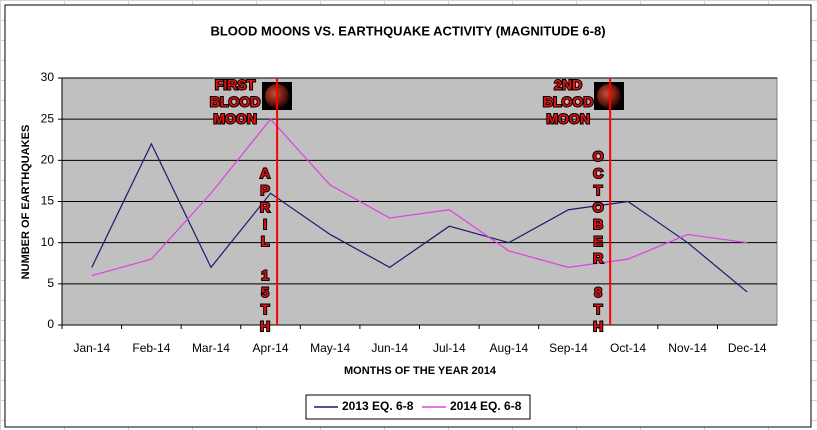  I want to click on x-tick-label: Mar-14, so click(211, 348).